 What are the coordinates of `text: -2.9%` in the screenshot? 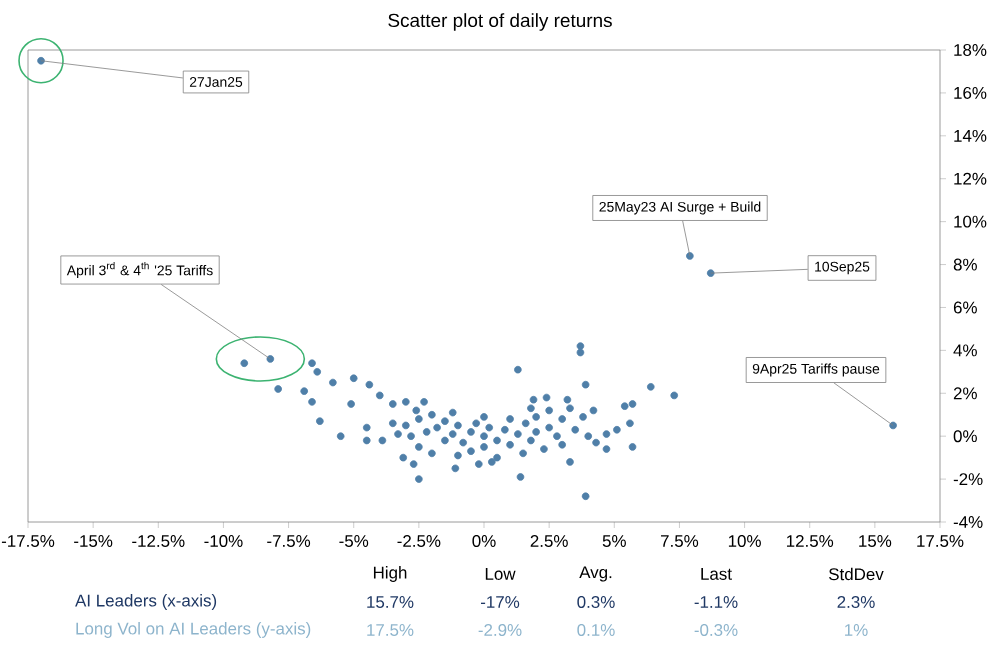 It's located at (500, 630).